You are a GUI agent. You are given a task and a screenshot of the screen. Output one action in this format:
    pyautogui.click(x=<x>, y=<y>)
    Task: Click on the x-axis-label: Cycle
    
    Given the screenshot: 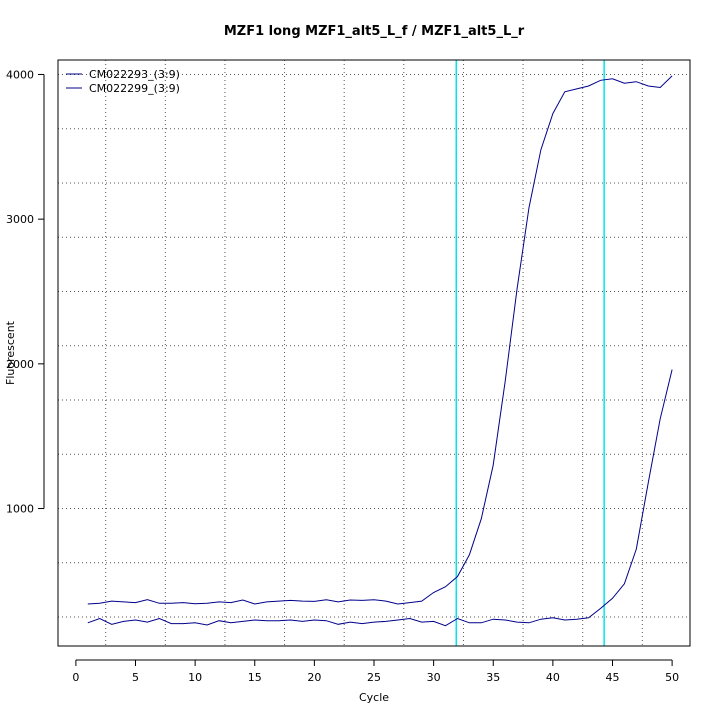 What is the action you would take?
    pyautogui.click(x=374, y=697)
    